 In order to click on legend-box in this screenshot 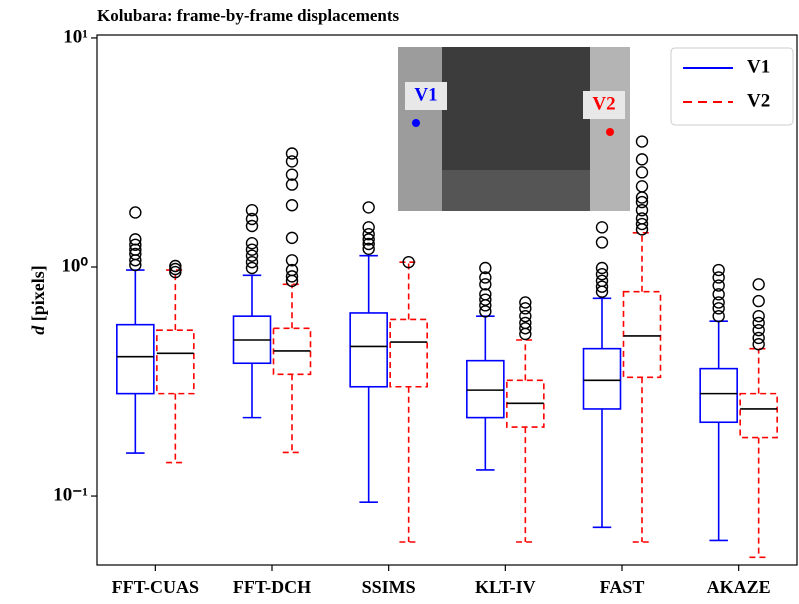, I will do `click(732, 86)`.